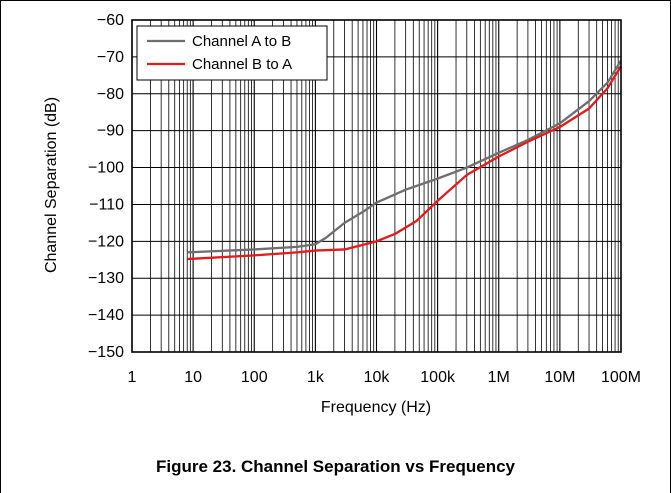 Image resolution: width=671 pixels, height=493 pixels. I want to click on x-tick-label: 10k, so click(377, 377).